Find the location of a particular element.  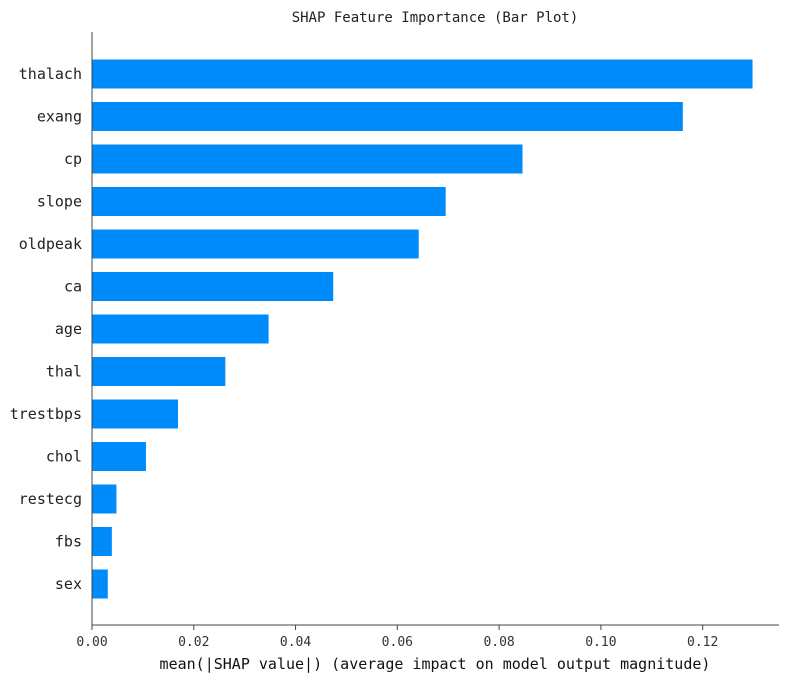

bar-ca is located at coordinates (213, 286).